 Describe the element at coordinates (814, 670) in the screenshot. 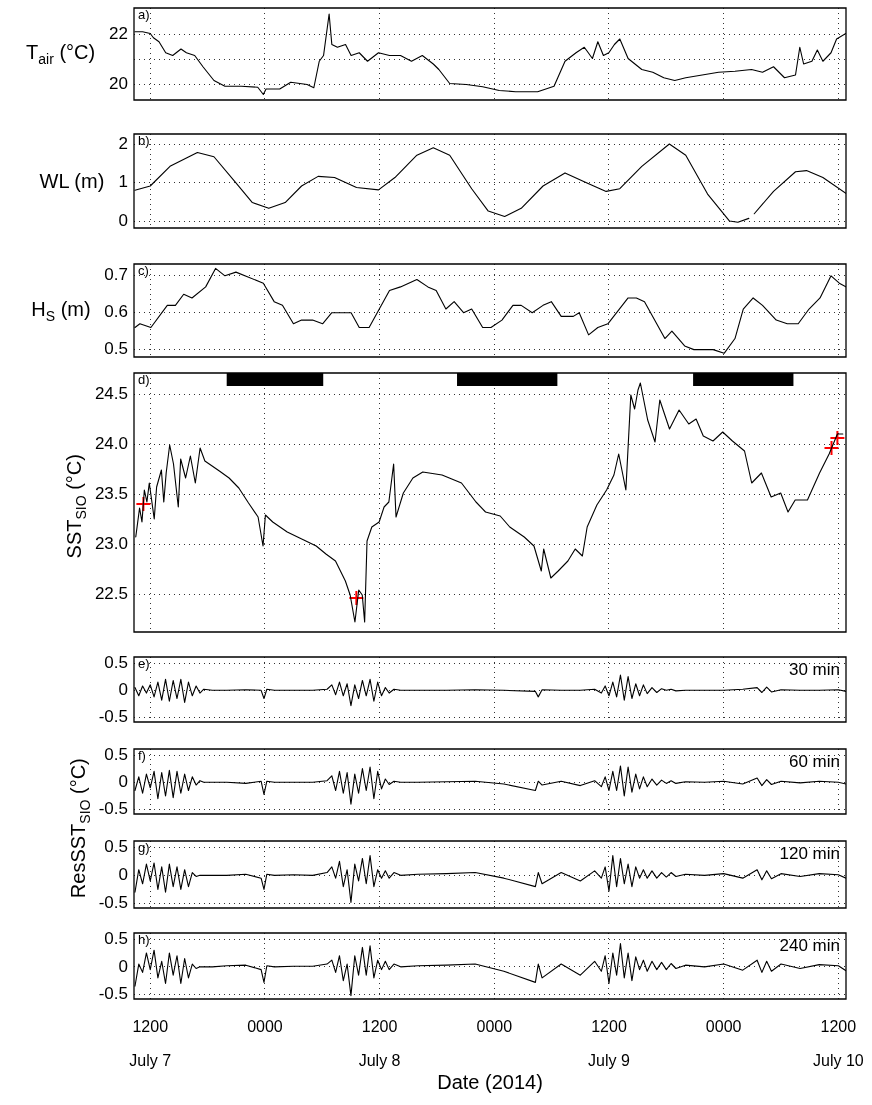

I see `annotation: 30 min` at that location.